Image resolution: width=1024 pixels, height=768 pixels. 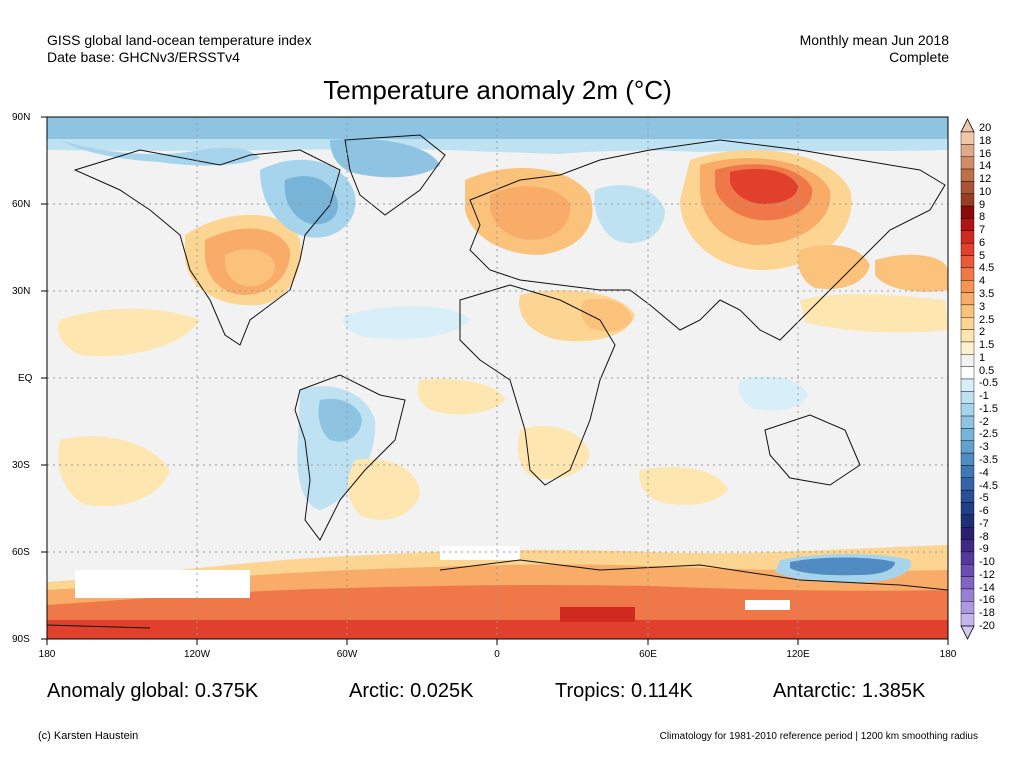 What do you see at coordinates (179, 40) in the screenshot?
I see `dataset-title: GISS global land-ocean temperature index` at bounding box center [179, 40].